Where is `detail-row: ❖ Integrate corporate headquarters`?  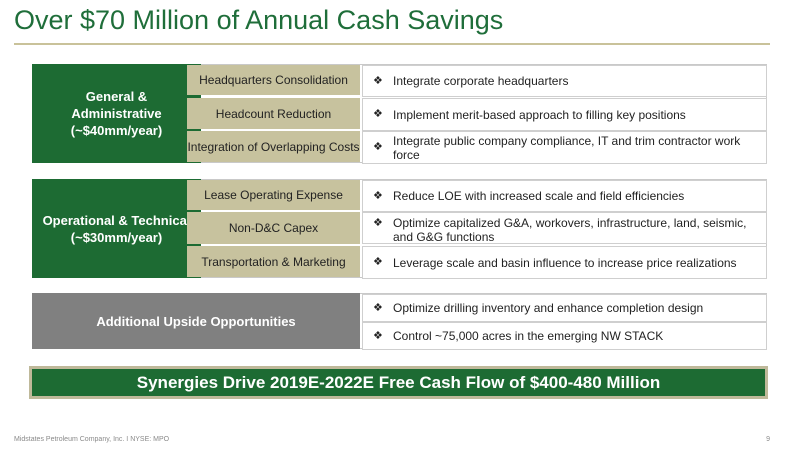 detail-row: ❖ Integrate corporate headquarters is located at coordinates (564, 81).